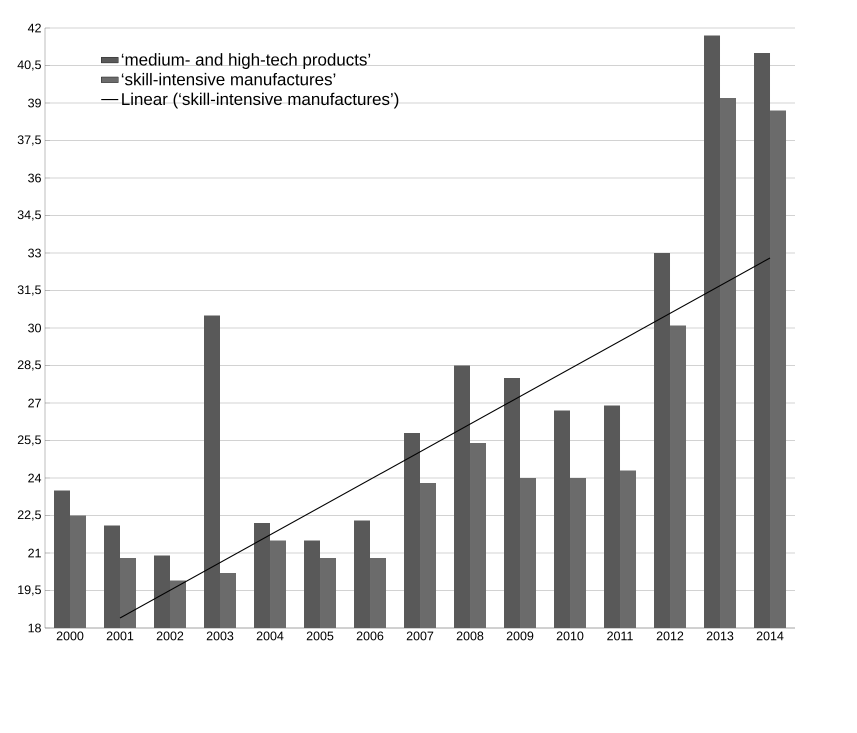  I want to click on x-tick-label: 2014, so click(770, 636).